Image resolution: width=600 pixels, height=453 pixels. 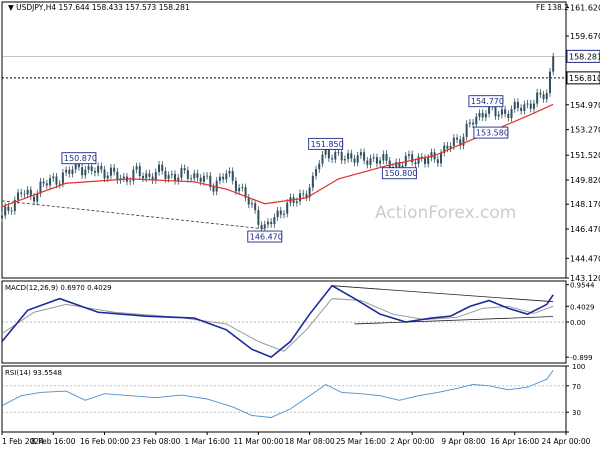 What do you see at coordinates (400, 173) in the screenshot?
I see `price-annotation-label: 150.800` at bounding box center [400, 173].